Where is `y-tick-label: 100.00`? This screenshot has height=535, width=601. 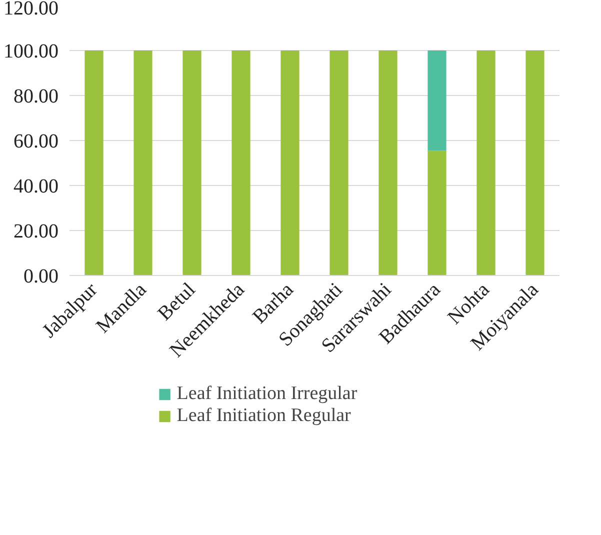
y-tick-label: 100.00 is located at coordinates (31, 51).